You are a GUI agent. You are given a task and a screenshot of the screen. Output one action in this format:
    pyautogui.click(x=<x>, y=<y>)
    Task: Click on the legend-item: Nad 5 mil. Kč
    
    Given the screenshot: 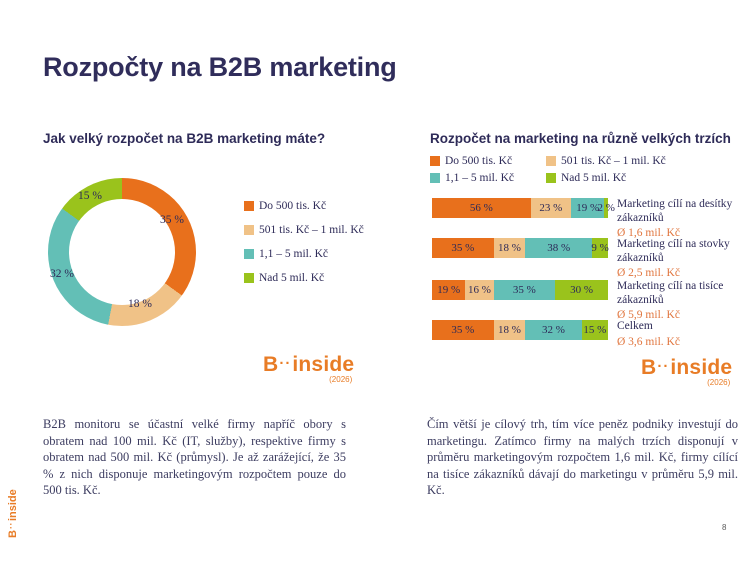 What is the action you would take?
    pyautogui.click(x=606, y=178)
    